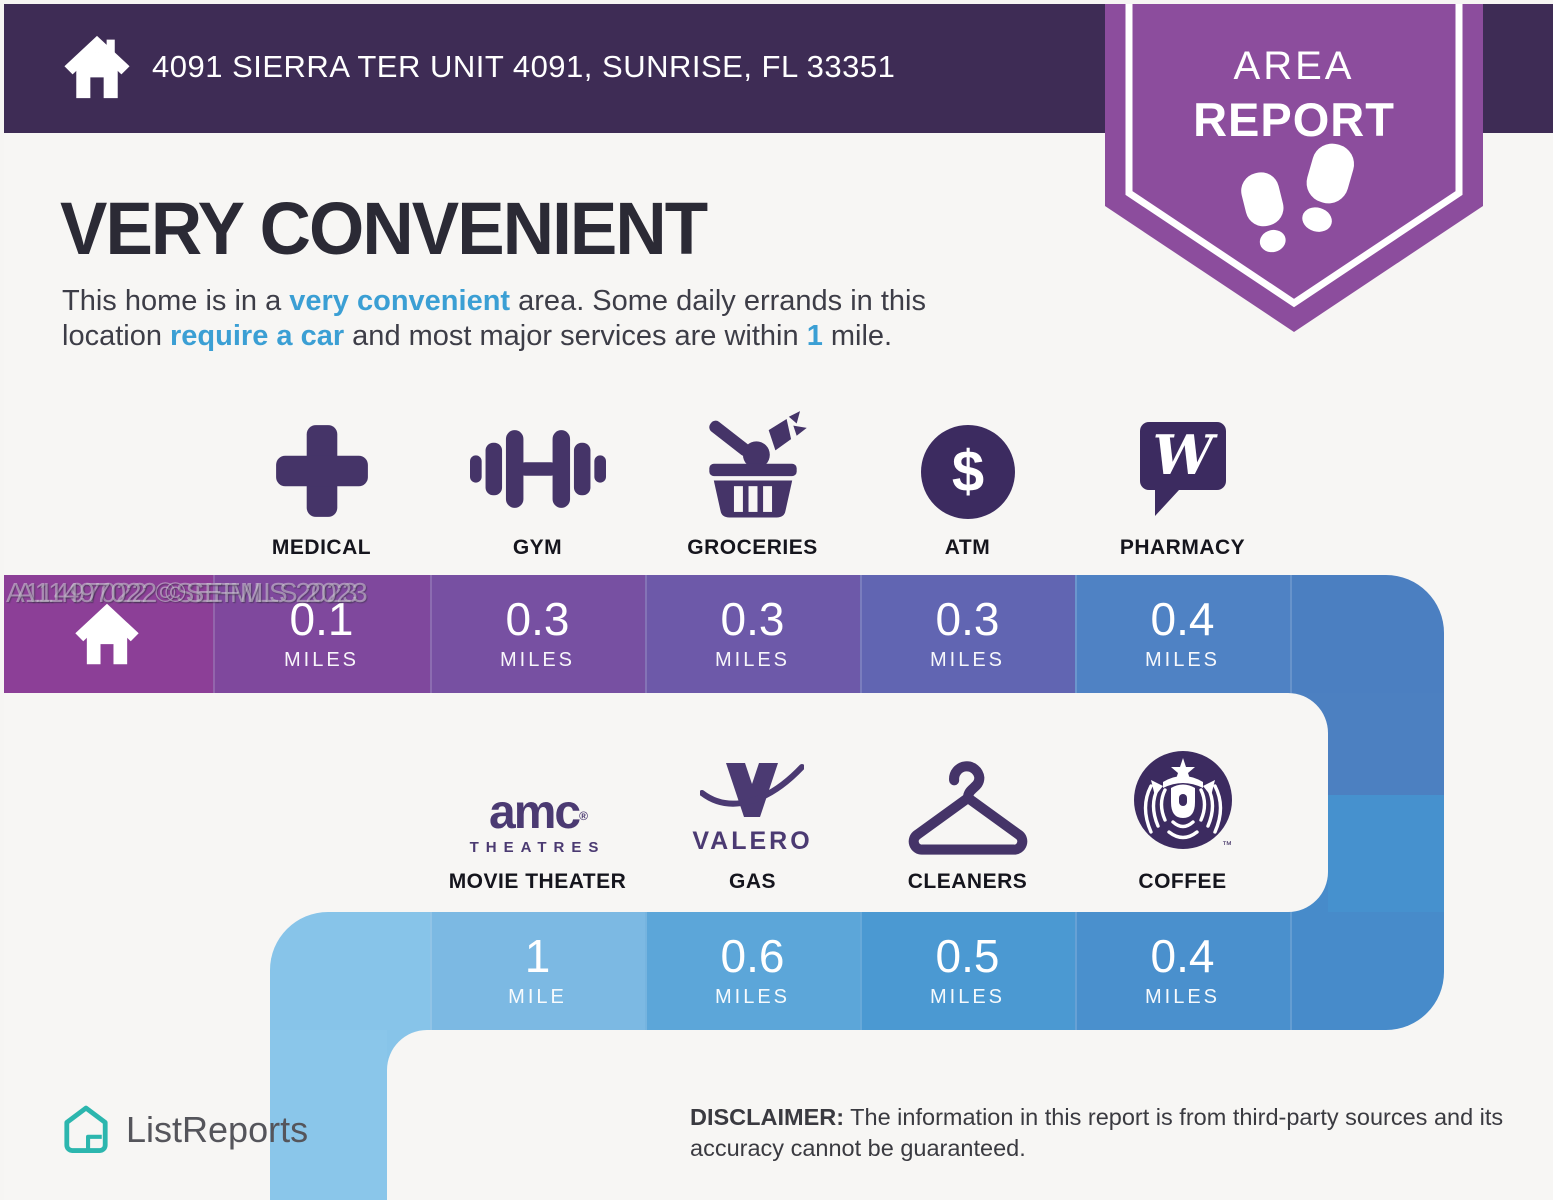 The width and height of the screenshot is (1553, 1200). What do you see at coordinates (400, 301) in the screenshot?
I see `intro-highlight: very convenient` at bounding box center [400, 301].